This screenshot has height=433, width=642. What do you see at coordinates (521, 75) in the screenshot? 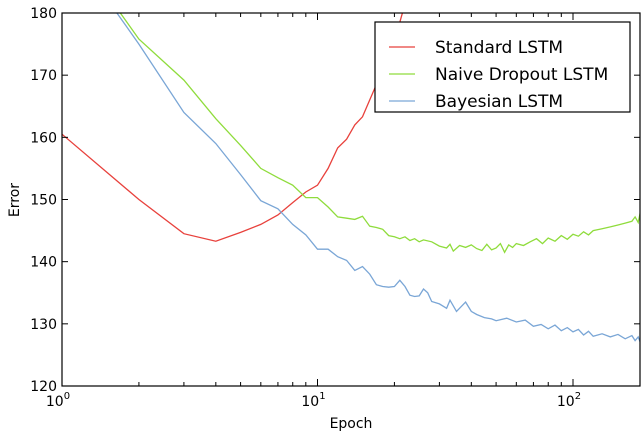
I see `legend-label: Naive Dropout LSTM` at bounding box center [521, 75].